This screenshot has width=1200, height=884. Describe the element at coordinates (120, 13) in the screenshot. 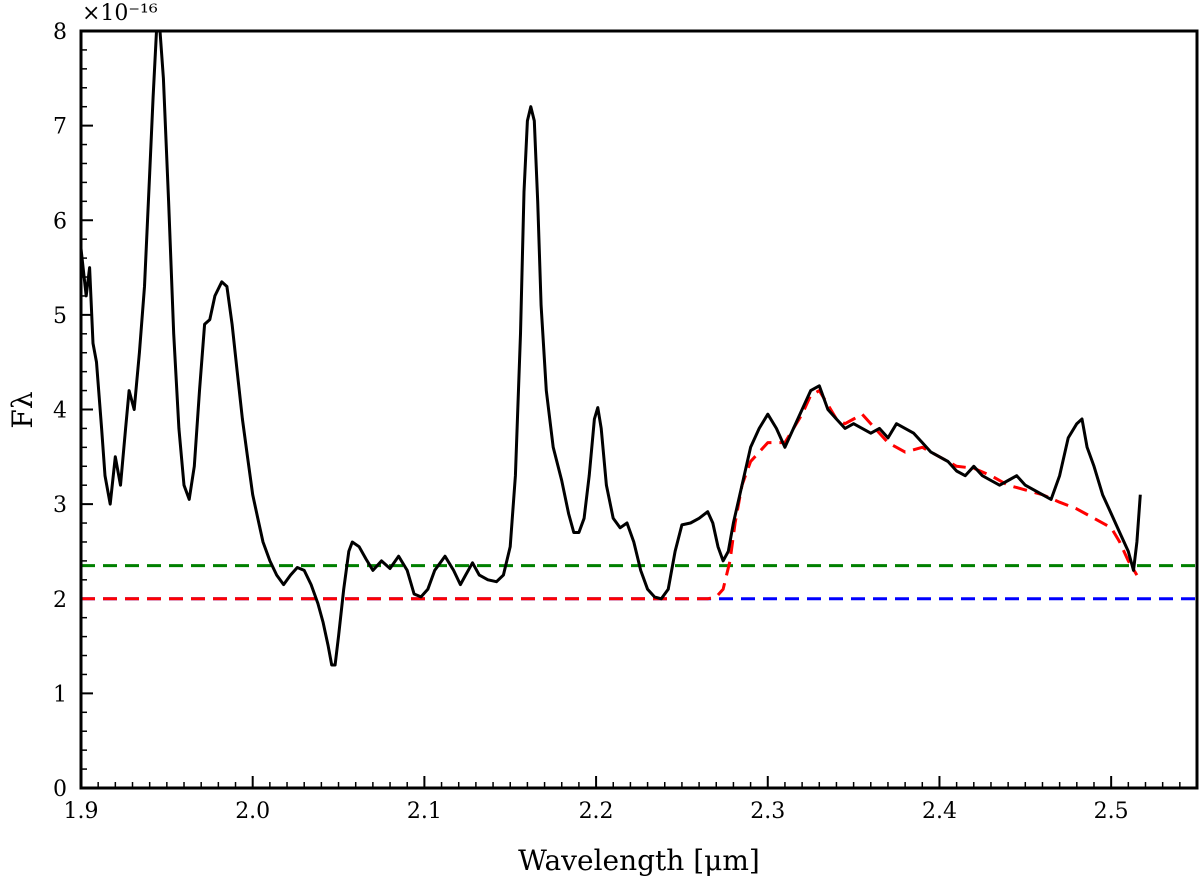

I see `y-multiplier-label: ×10⁻¹⁶` at that location.